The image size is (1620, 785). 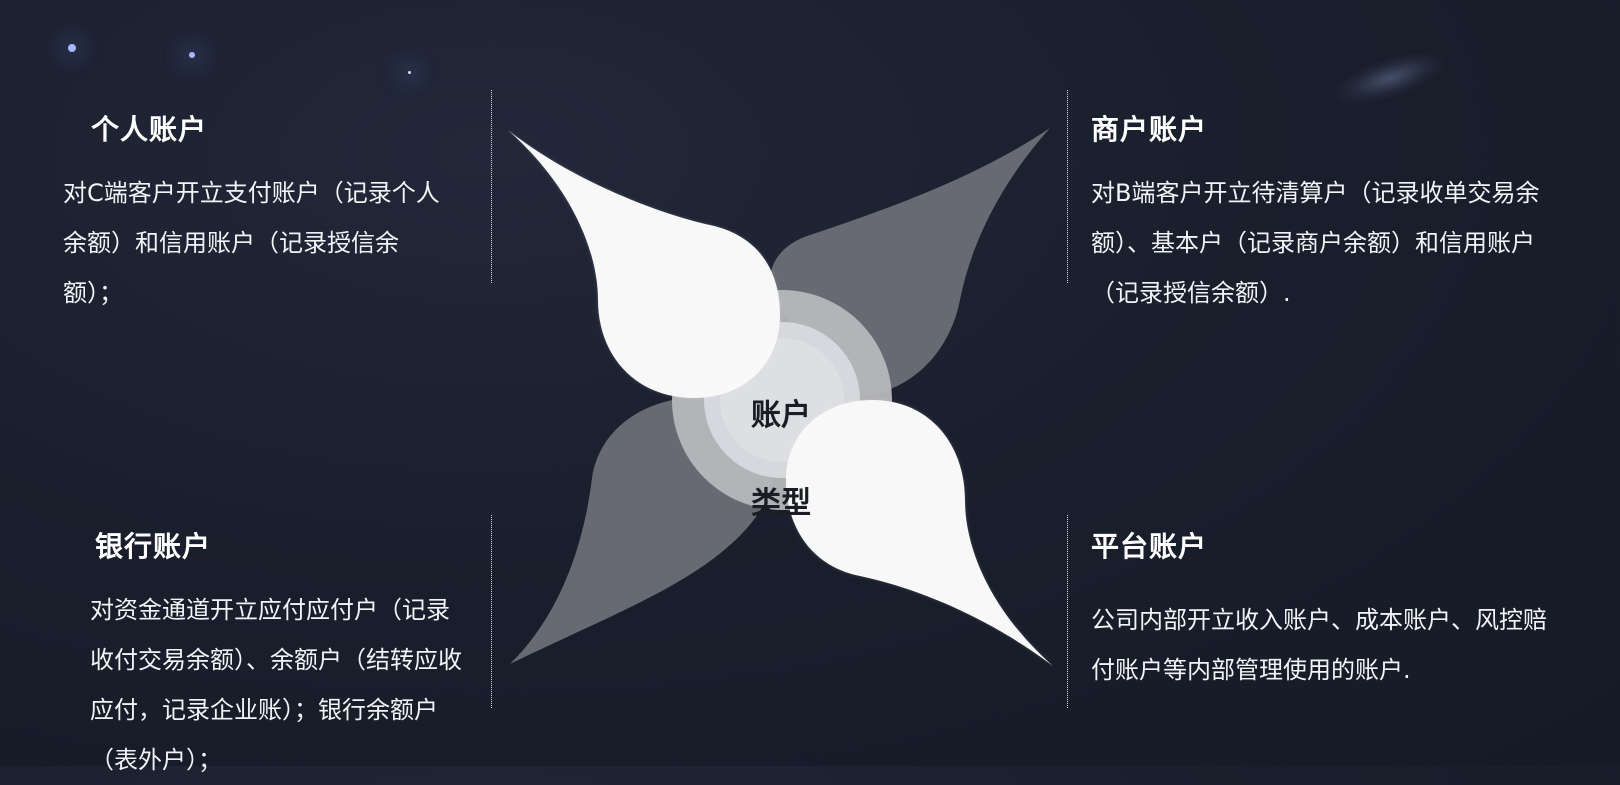 I want to click on platform-account-title: 平台账户, so click(x=1149, y=546).